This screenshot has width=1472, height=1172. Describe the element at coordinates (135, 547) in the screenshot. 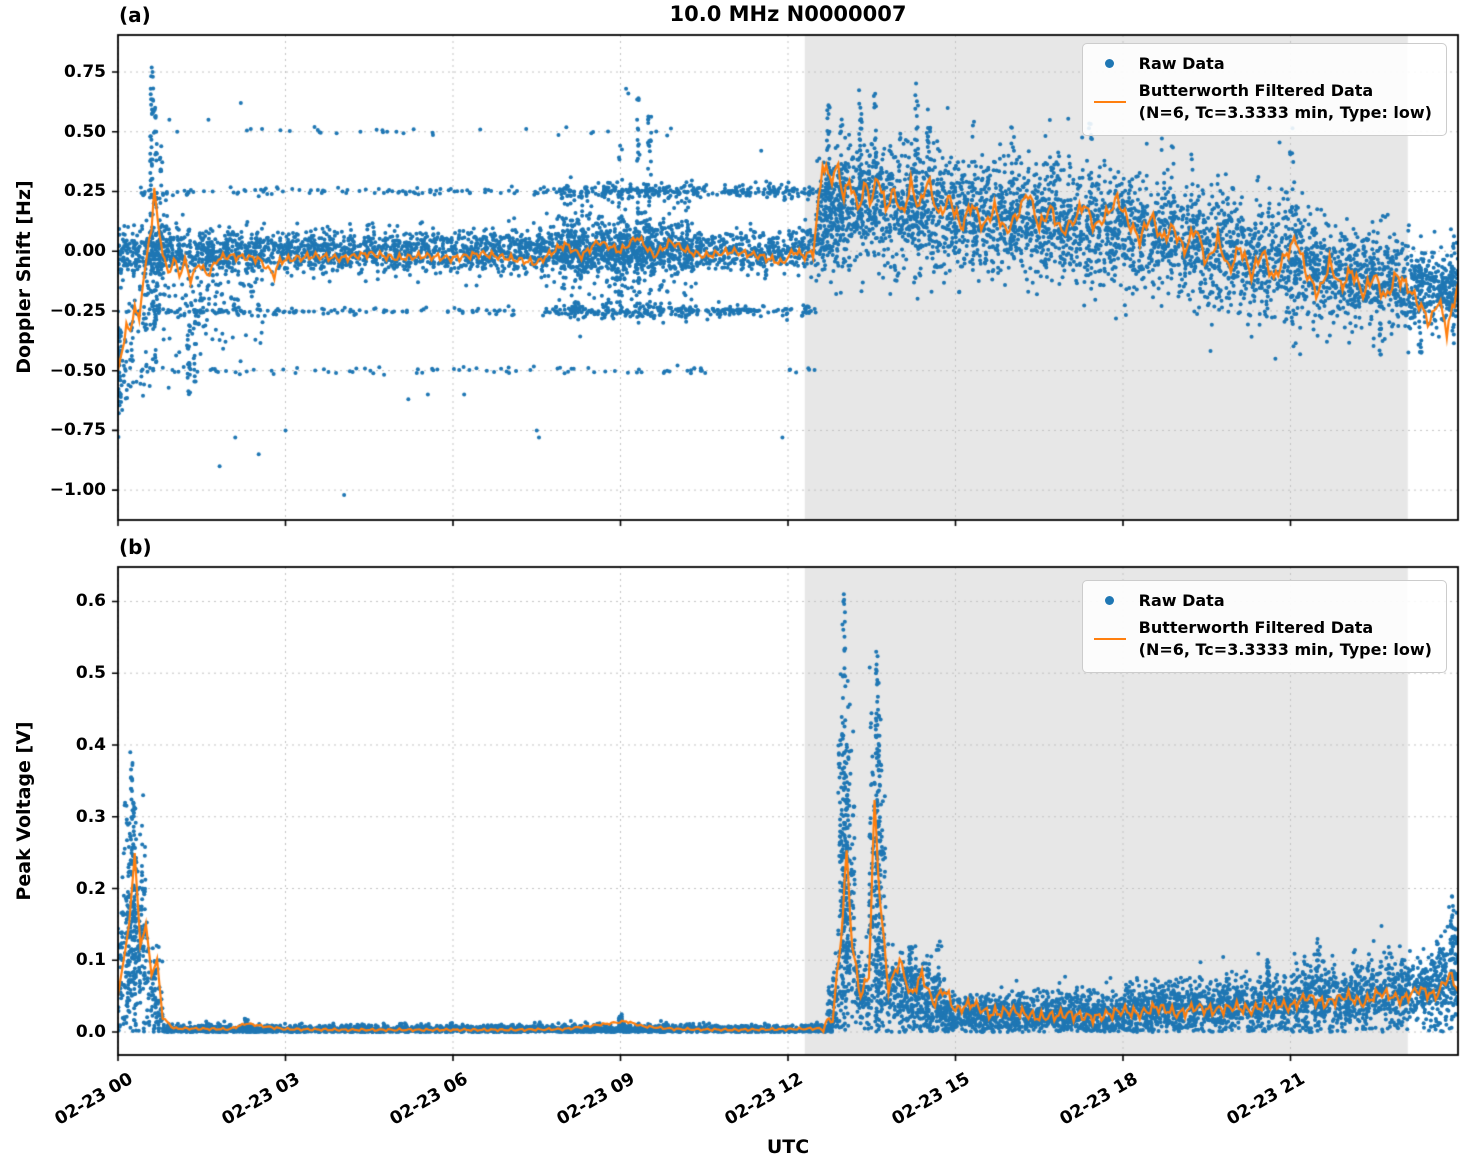

I see `panel-b-label: (b)` at that location.